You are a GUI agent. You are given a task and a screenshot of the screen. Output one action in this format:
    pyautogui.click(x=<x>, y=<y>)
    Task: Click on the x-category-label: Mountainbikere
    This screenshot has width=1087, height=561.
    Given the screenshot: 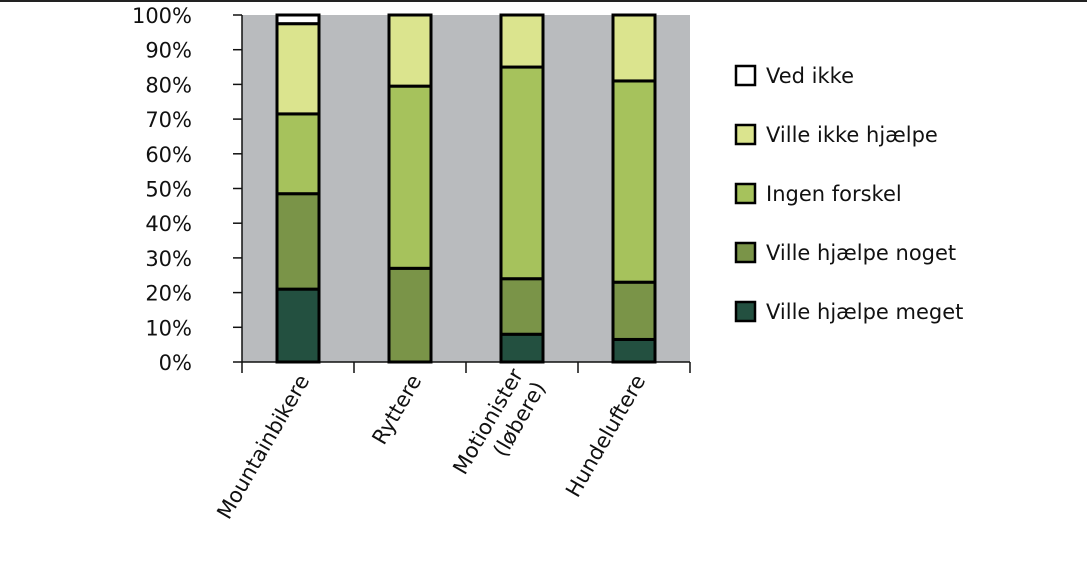 What is the action you would take?
    pyautogui.click(x=263, y=447)
    